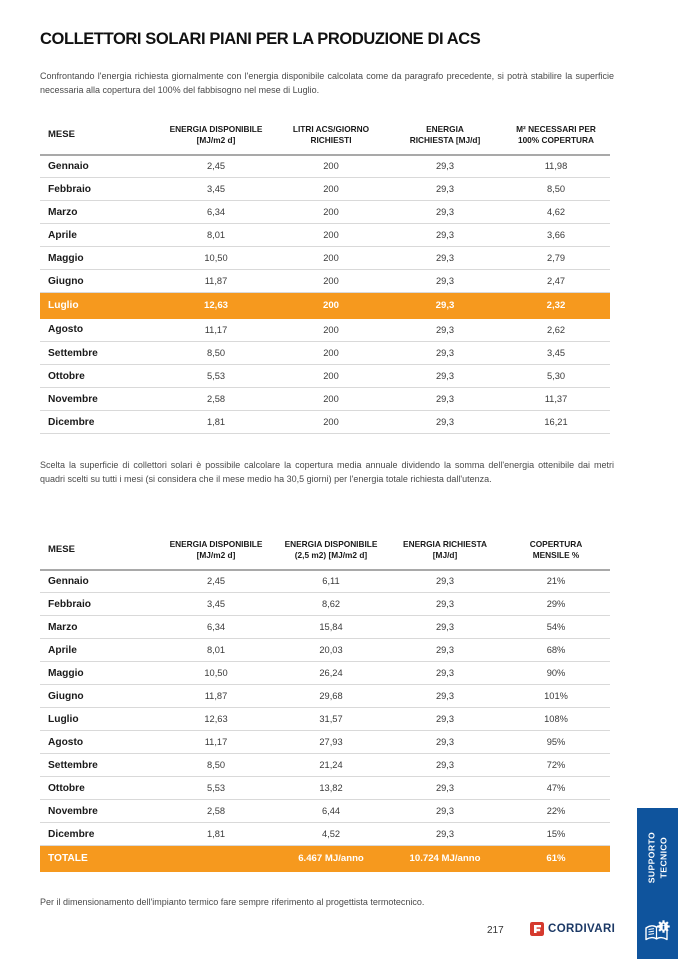 The height and width of the screenshot is (959, 678). I want to click on table-row: Ottobre 5,53 13,82 29,3 47%, so click(325, 788).